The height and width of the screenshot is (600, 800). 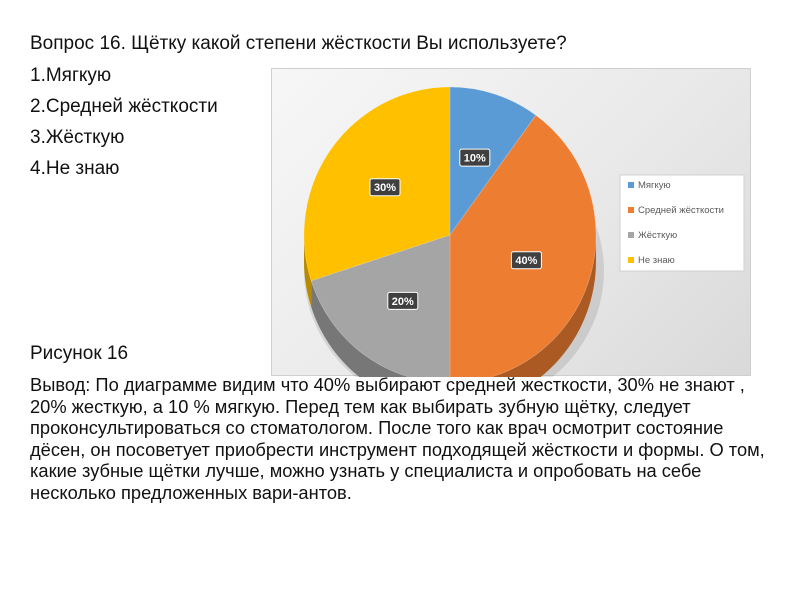 What do you see at coordinates (75, 168) in the screenshot?
I see `option-4: 4.Не знаю` at bounding box center [75, 168].